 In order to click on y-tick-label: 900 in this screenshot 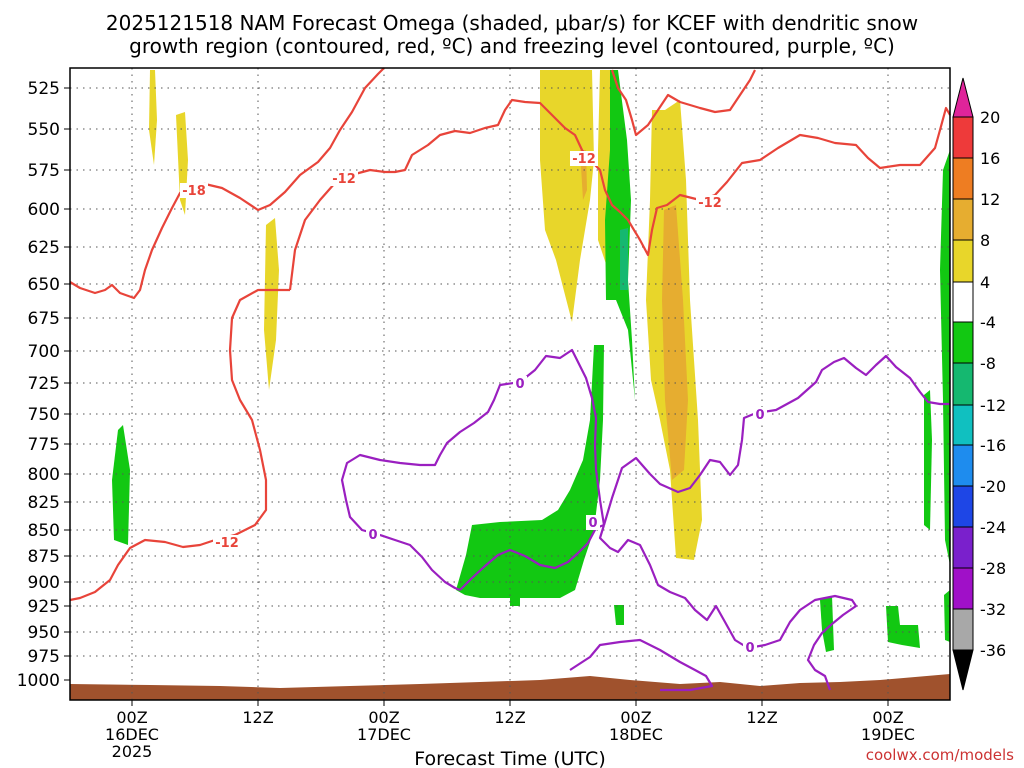, I will do `click(44, 583)`.